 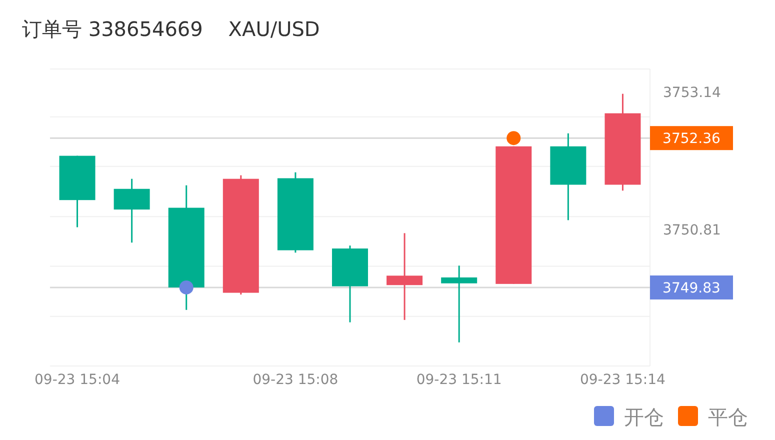 I want to click on x-tick-label: 09-23 15:04, so click(x=77, y=380).